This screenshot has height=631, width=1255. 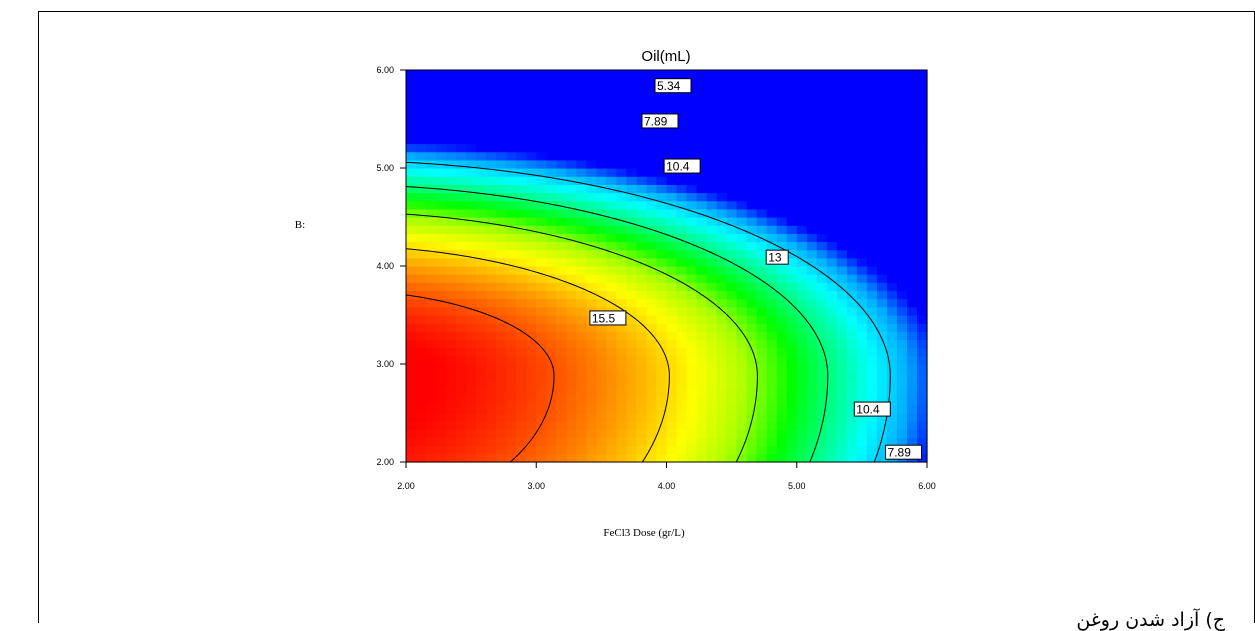 What do you see at coordinates (391, 266) in the screenshot?
I see `y-axis-ticks: 2.003.004.005.006.00` at bounding box center [391, 266].